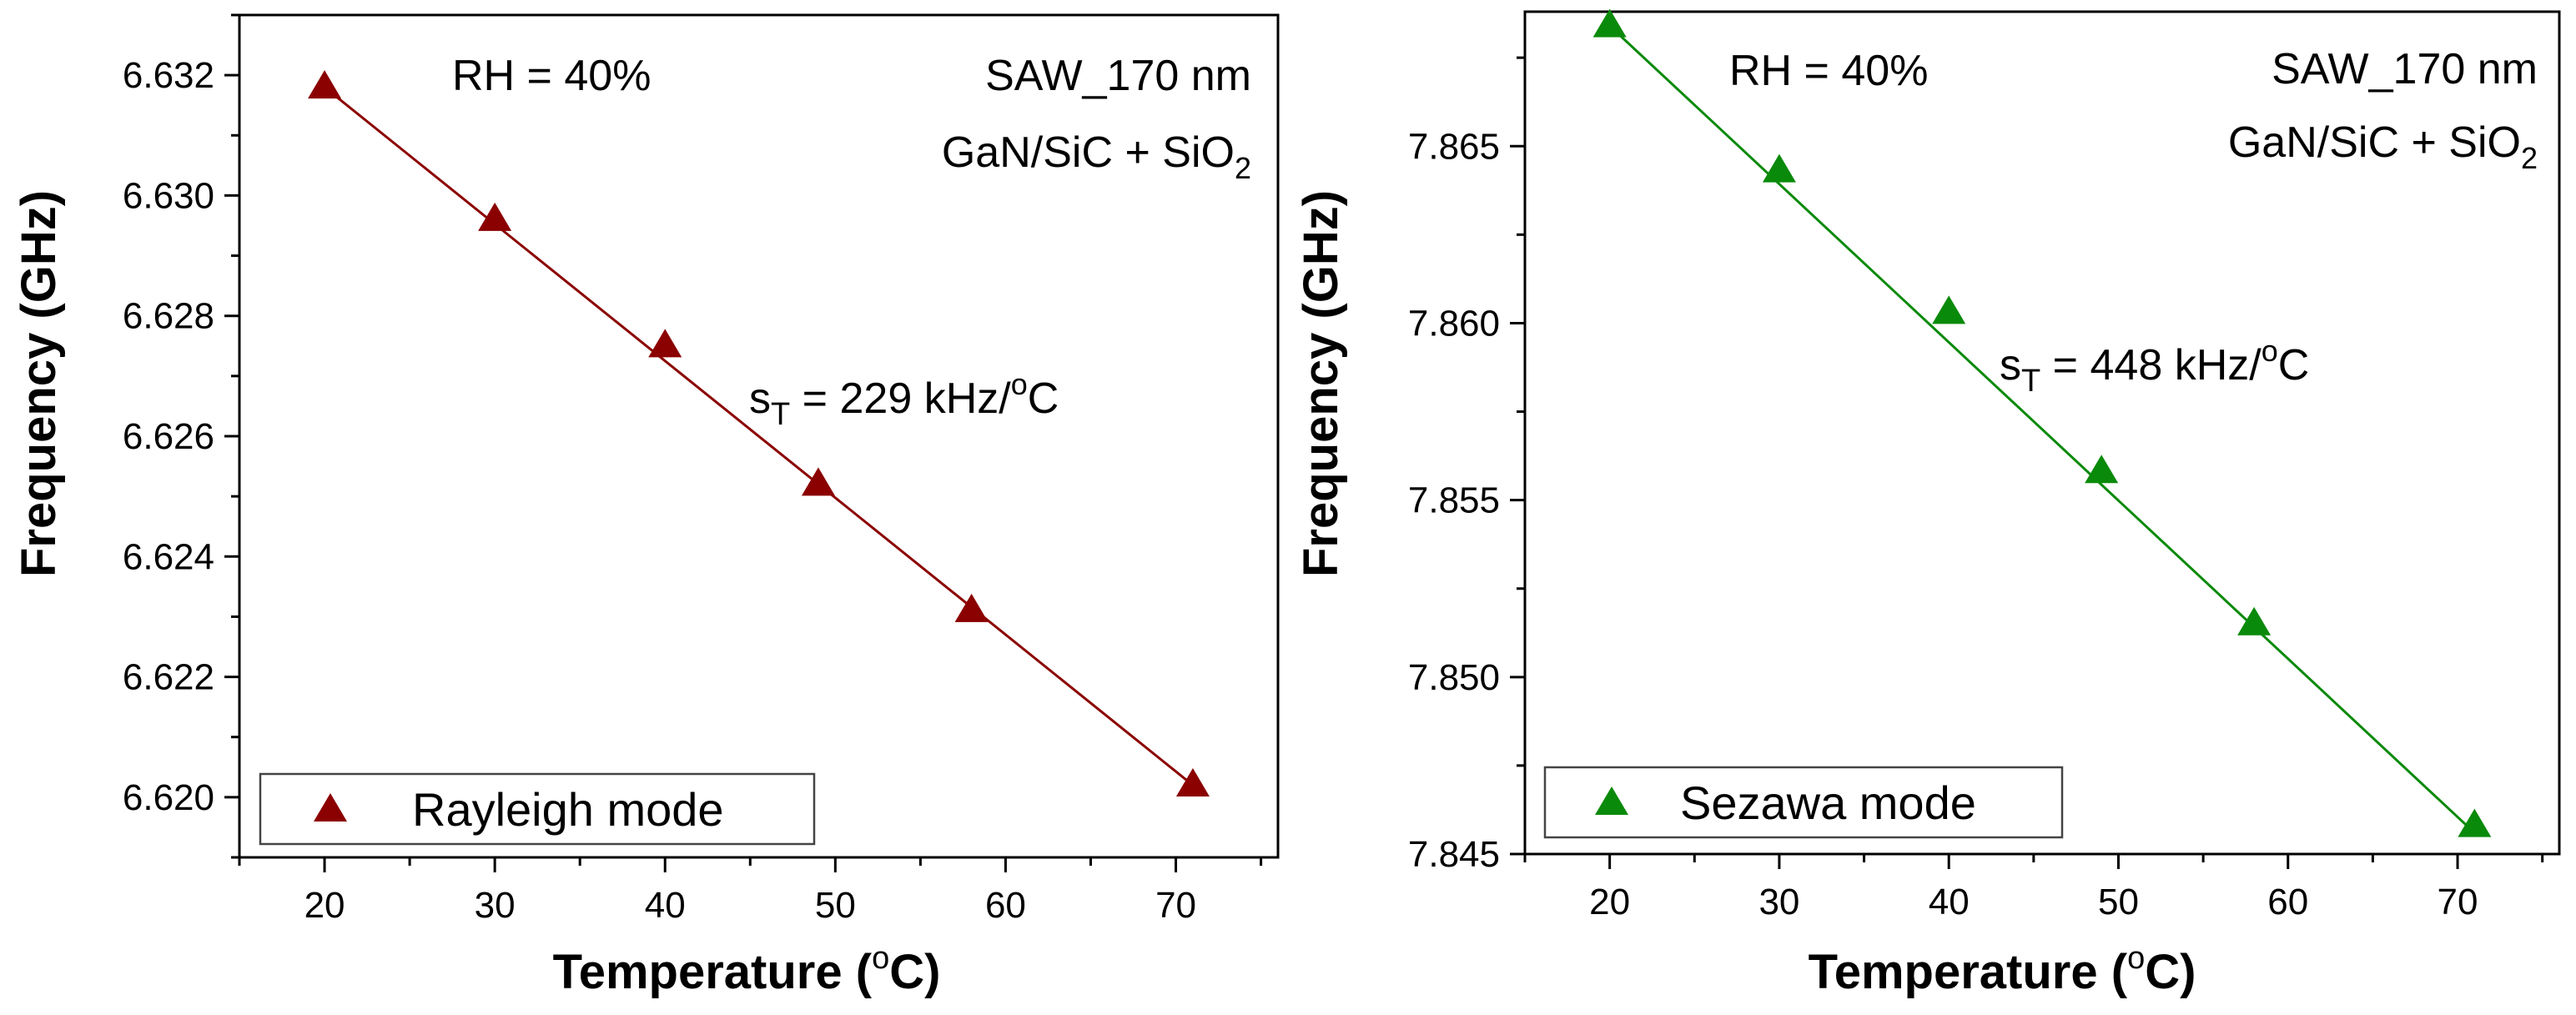 The width and height of the screenshot is (2576, 1015). What do you see at coordinates (1609, 902) in the screenshot?
I see `right-x-tick-label: 20` at bounding box center [1609, 902].